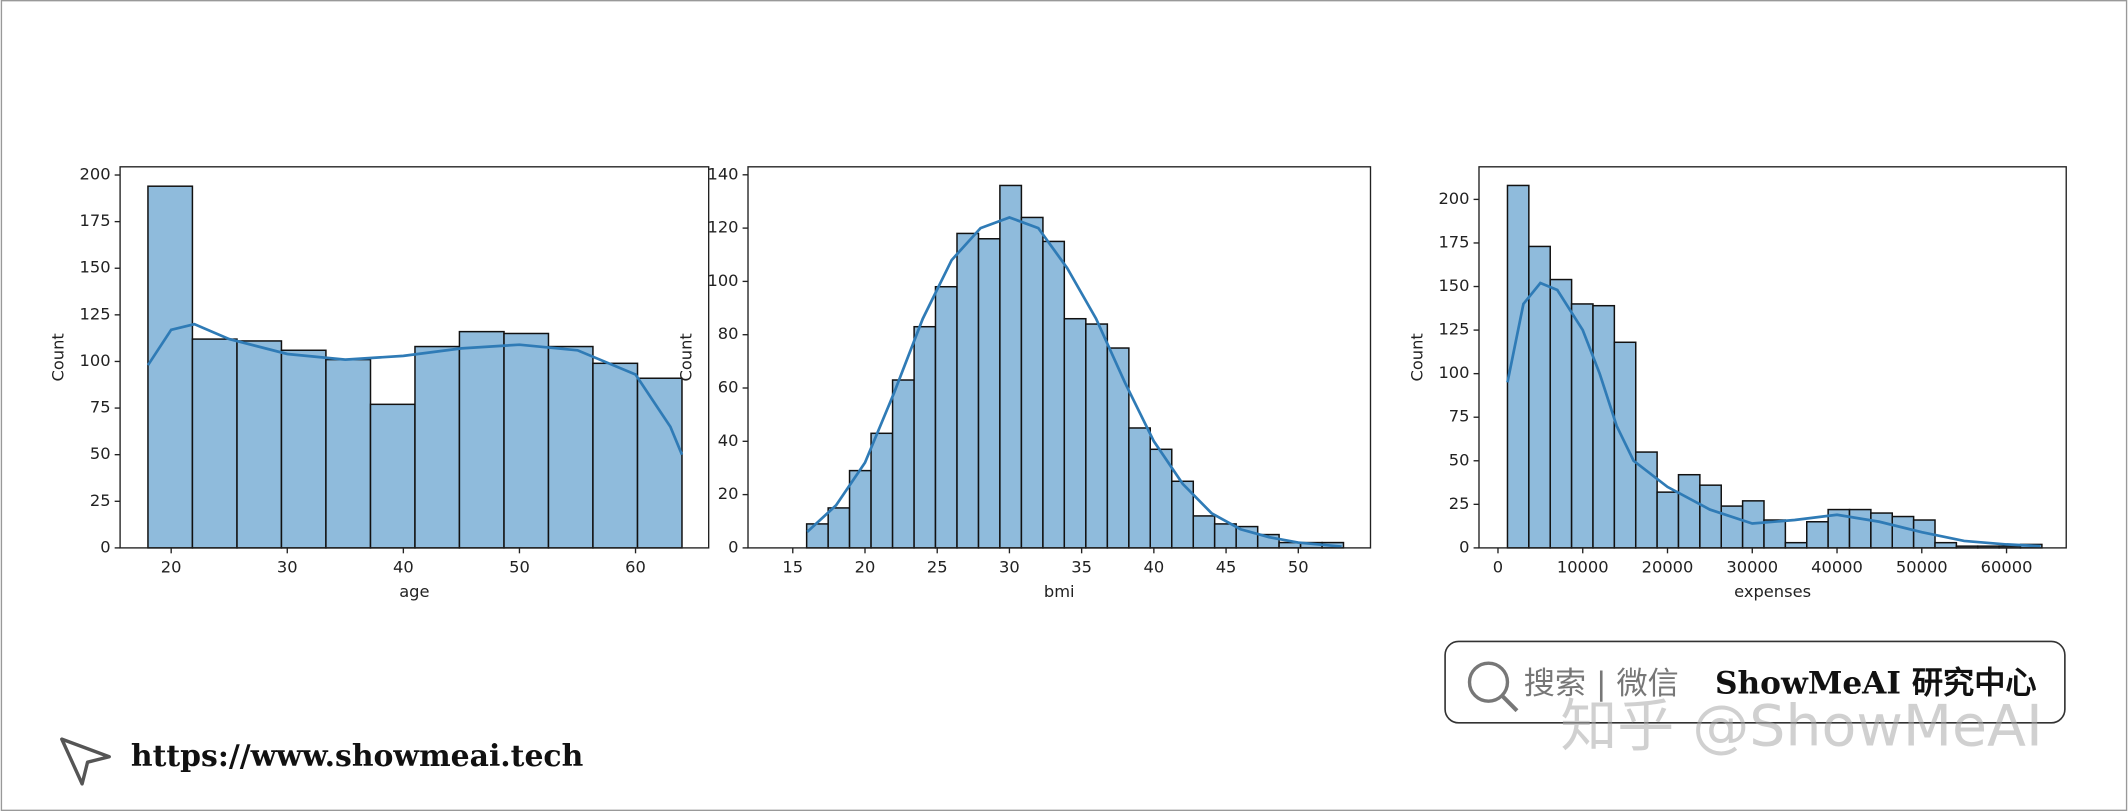  What do you see at coordinates (1081, 567) in the screenshot?
I see `x-tick-label: 35` at bounding box center [1081, 567].